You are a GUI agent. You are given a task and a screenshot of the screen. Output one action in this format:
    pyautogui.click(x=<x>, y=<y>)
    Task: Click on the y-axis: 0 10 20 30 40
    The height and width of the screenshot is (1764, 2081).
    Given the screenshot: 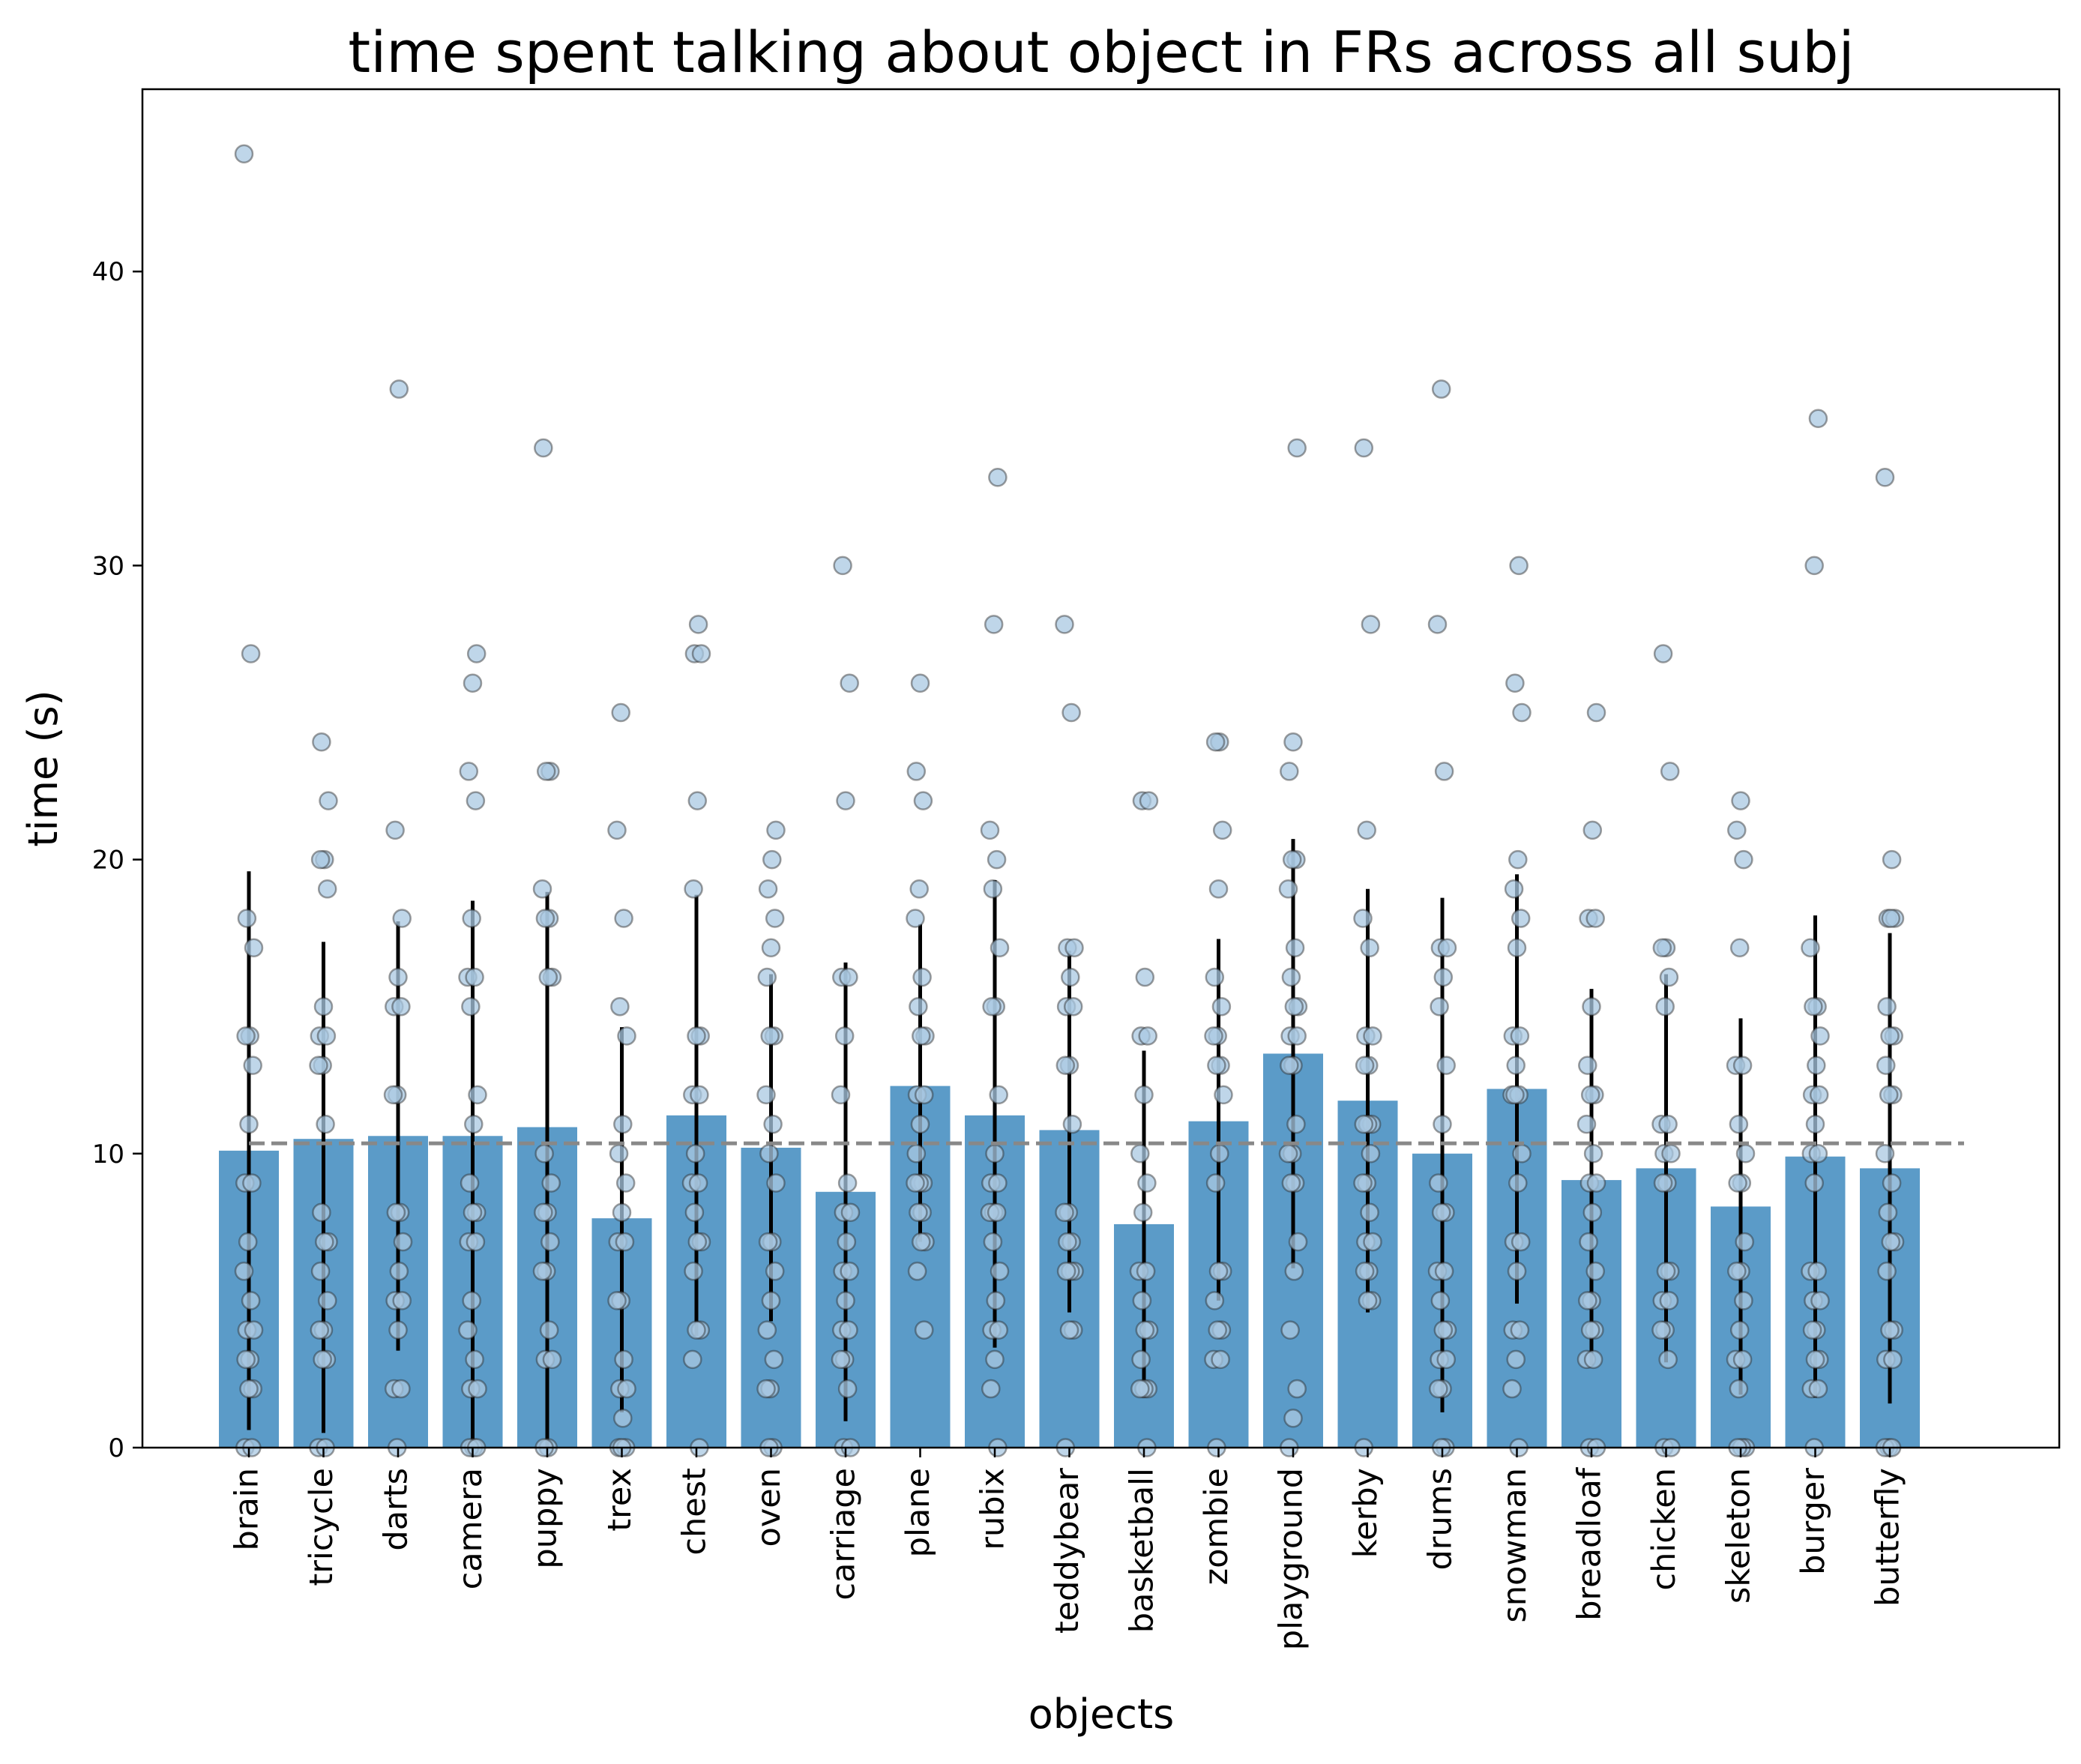 What is the action you would take?
    pyautogui.click(x=117, y=860)
    